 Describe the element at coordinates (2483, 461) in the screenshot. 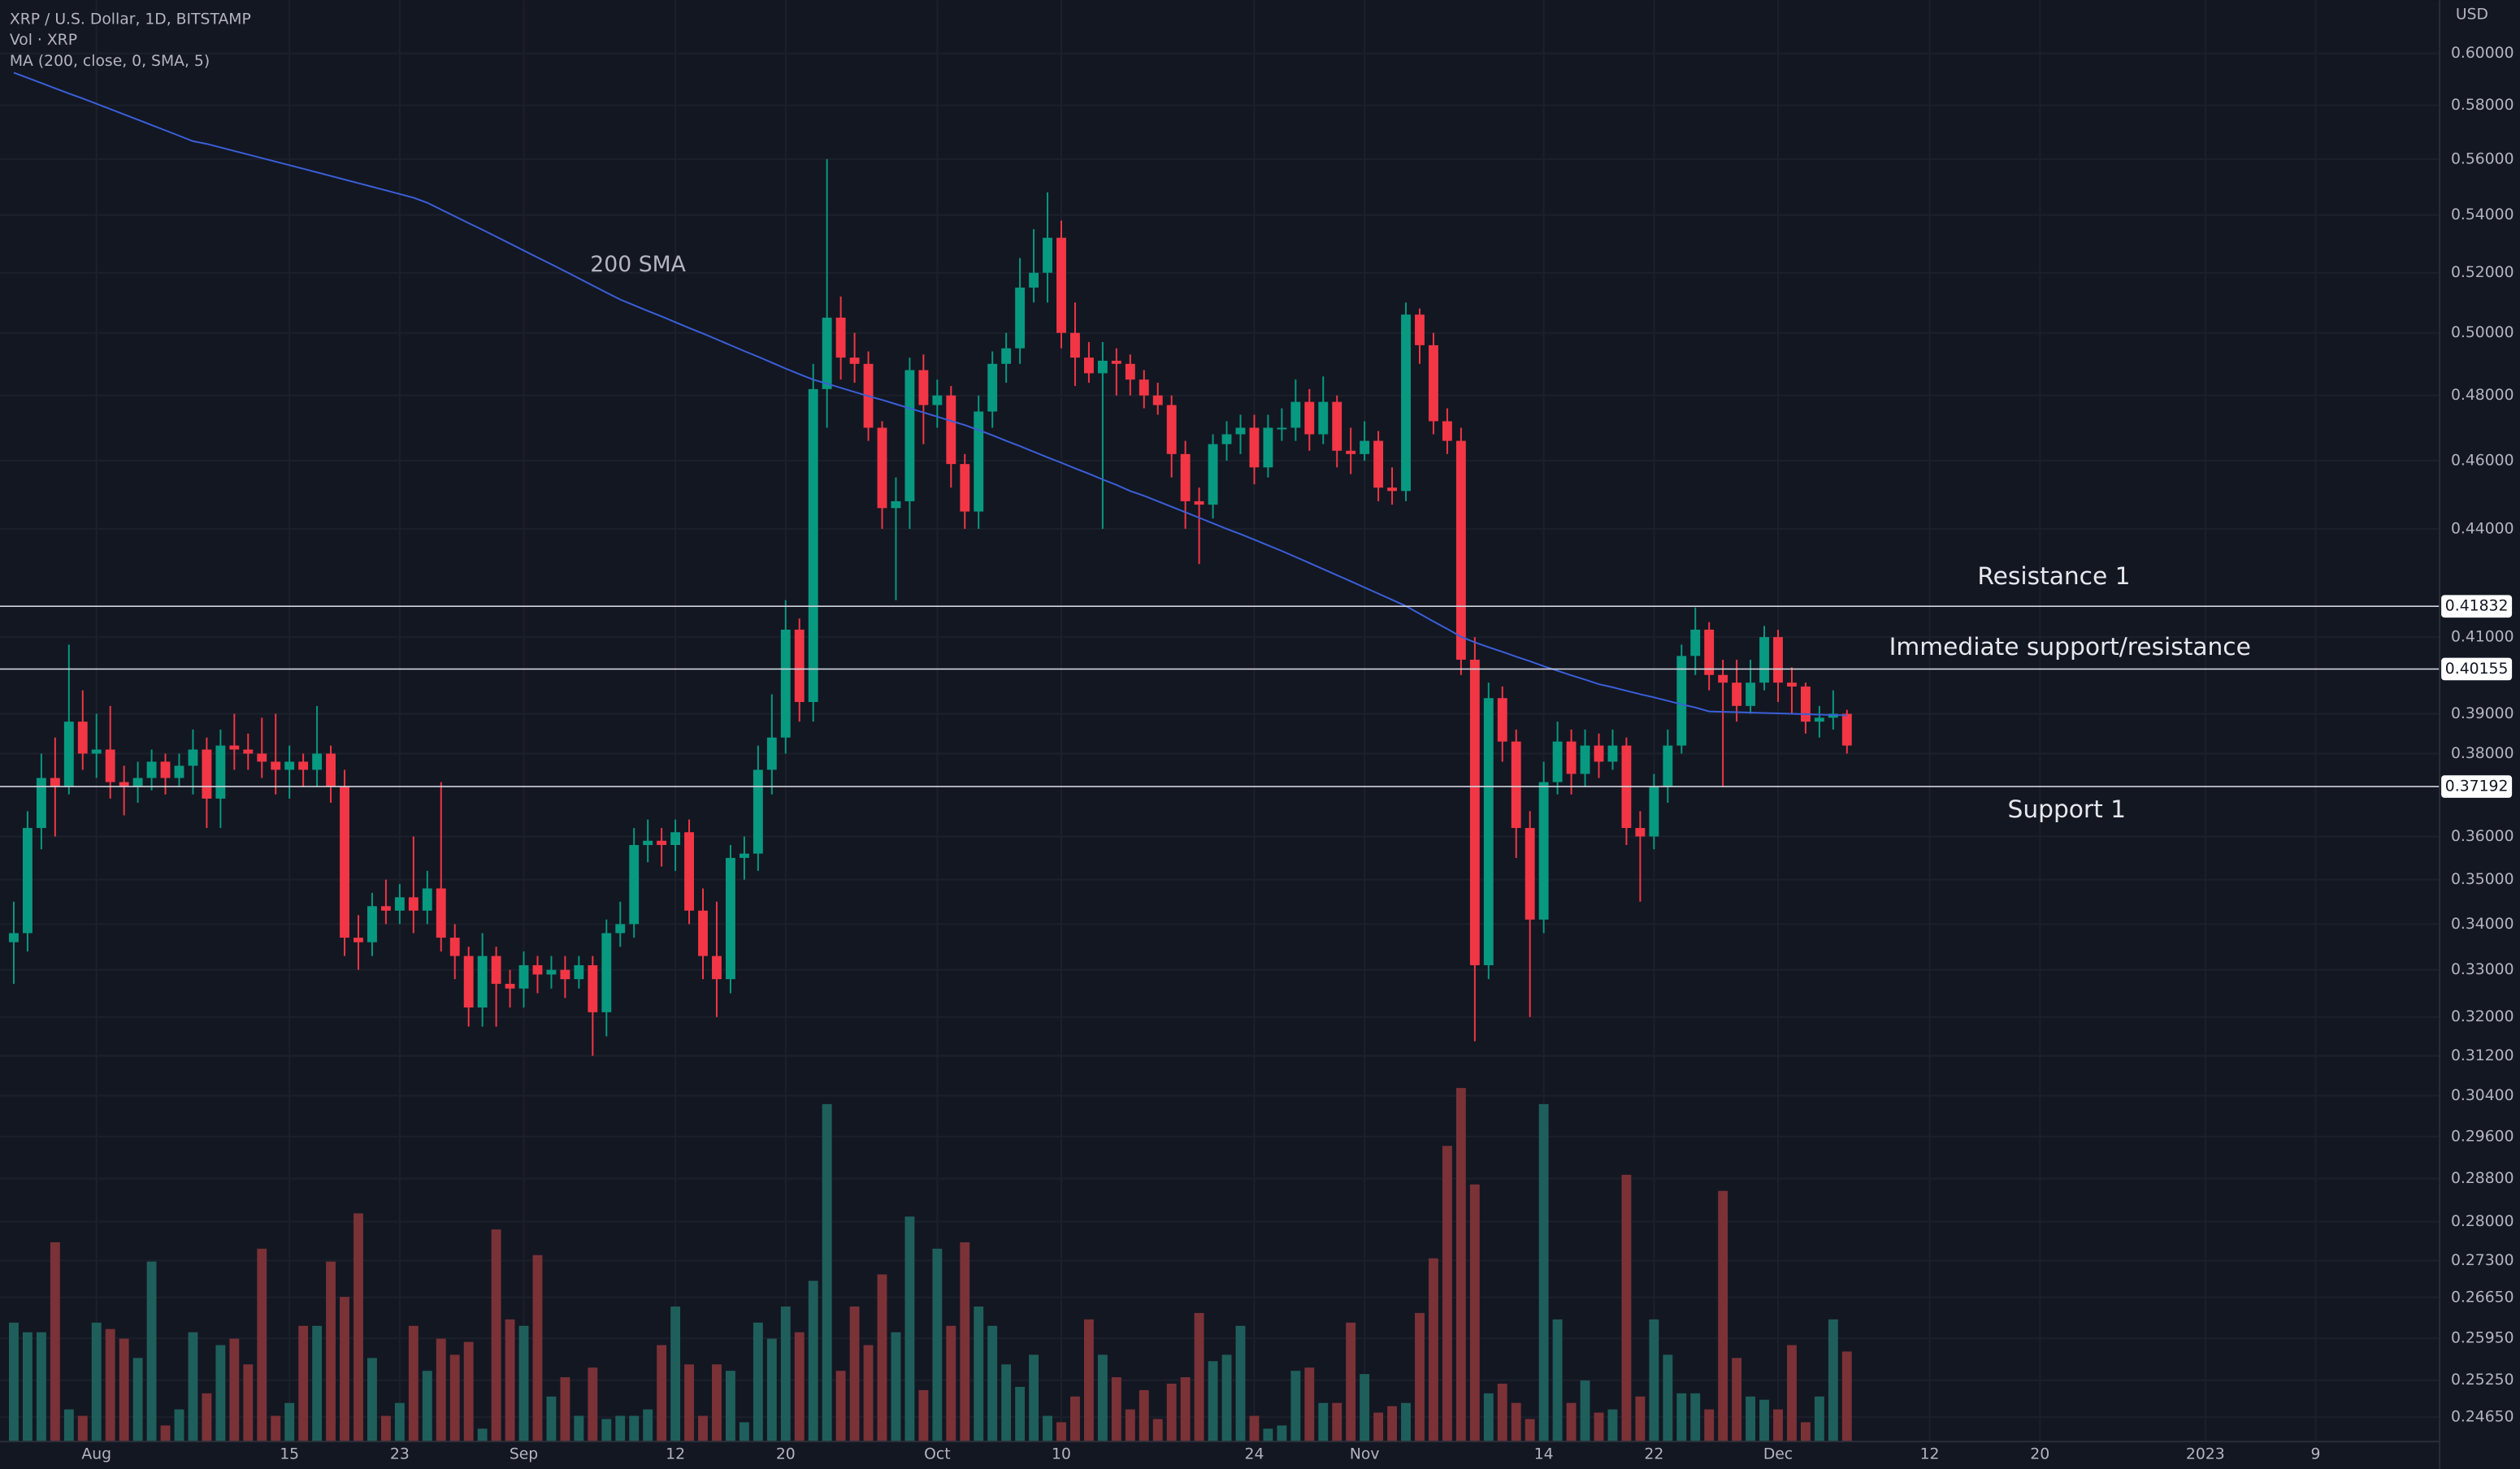

I see `y-tick-label: 0.46000` at that location.